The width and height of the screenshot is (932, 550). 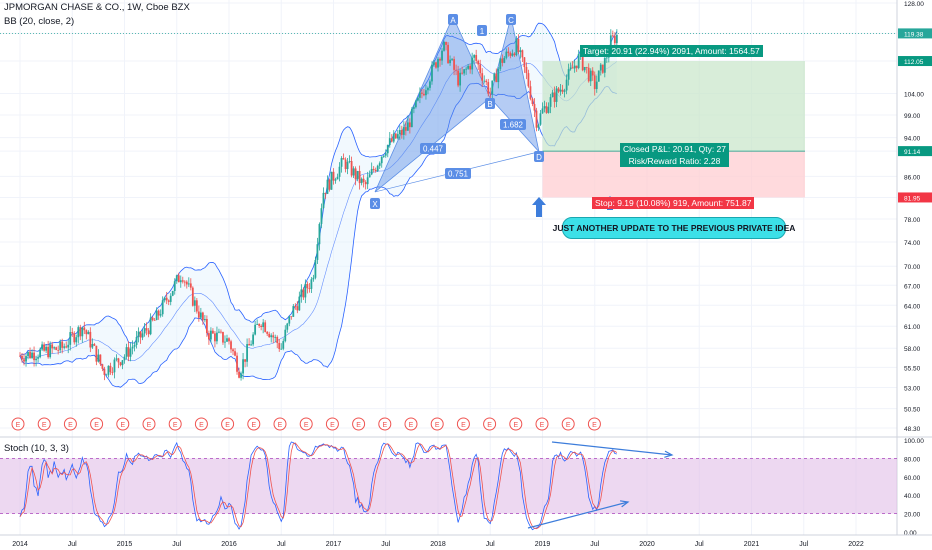 I want to click on pattern-point-text: 1, so click(x=482, y=31).